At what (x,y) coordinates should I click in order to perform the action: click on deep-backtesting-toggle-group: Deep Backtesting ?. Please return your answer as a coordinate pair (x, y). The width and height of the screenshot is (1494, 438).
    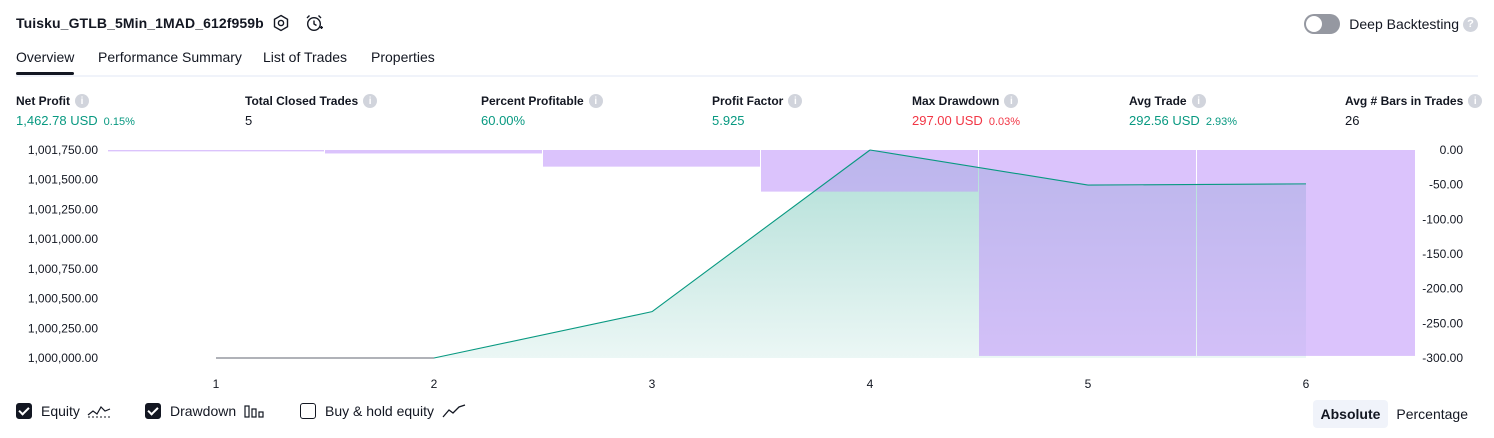
    Looking at the image, I should click on (1391, 24).